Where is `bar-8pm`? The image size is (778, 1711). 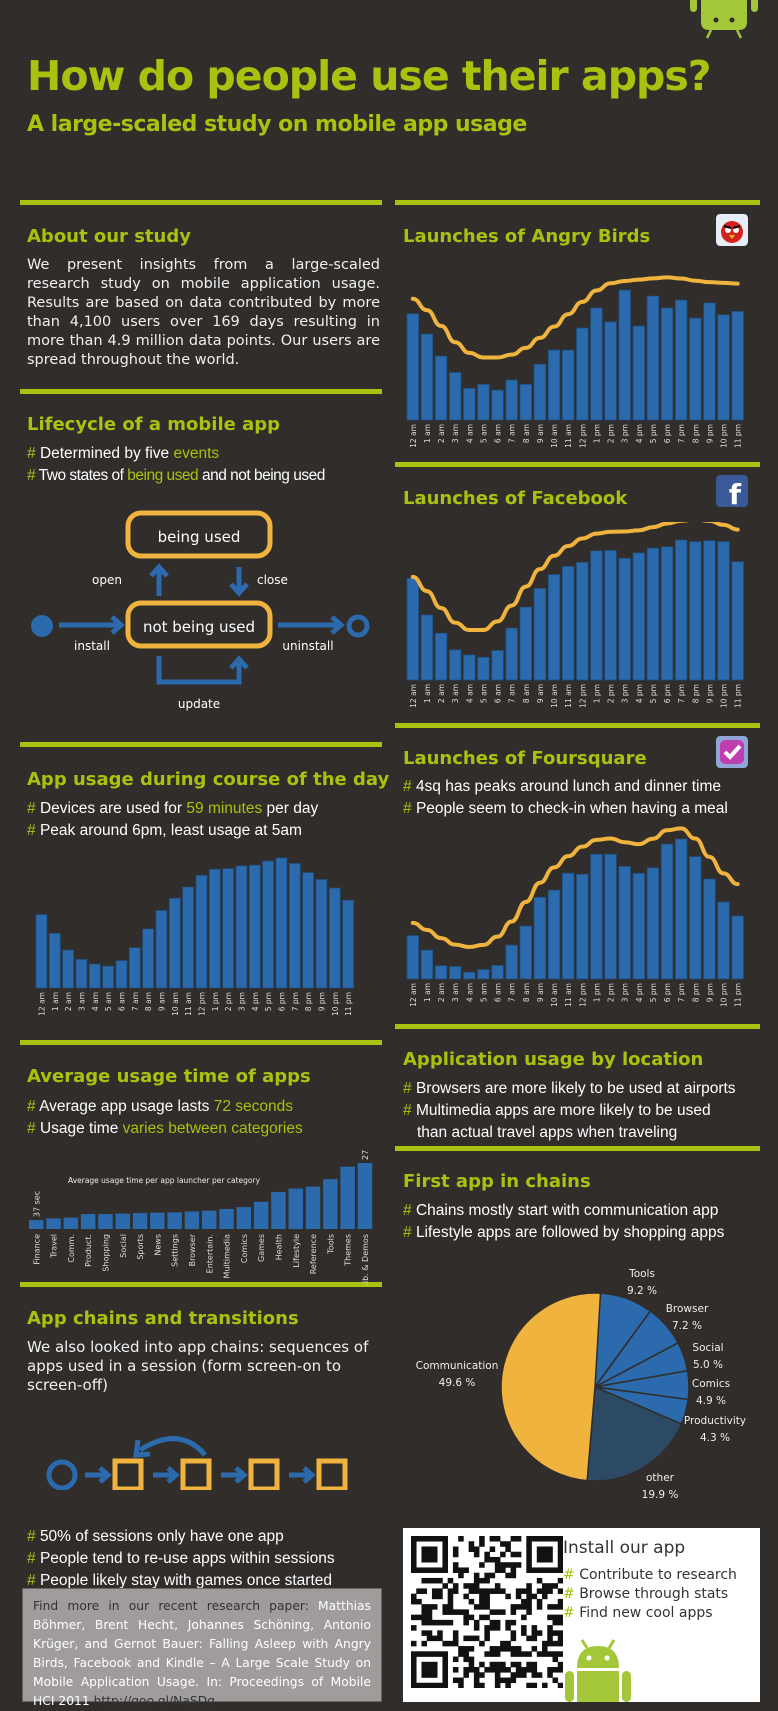 bar-8pm is located at coordinates (695, 369).